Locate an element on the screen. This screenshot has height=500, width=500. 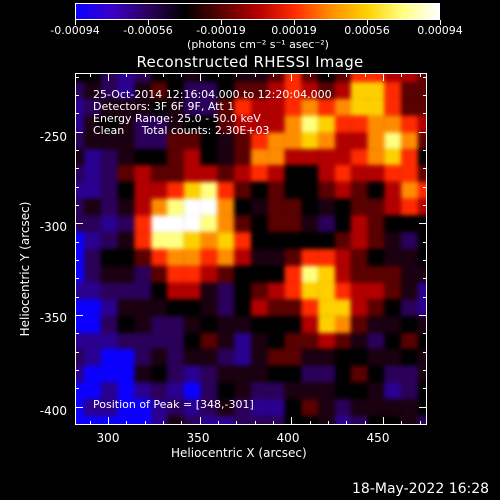
y-tick-label: -350 is located at coordinates (53, 318).